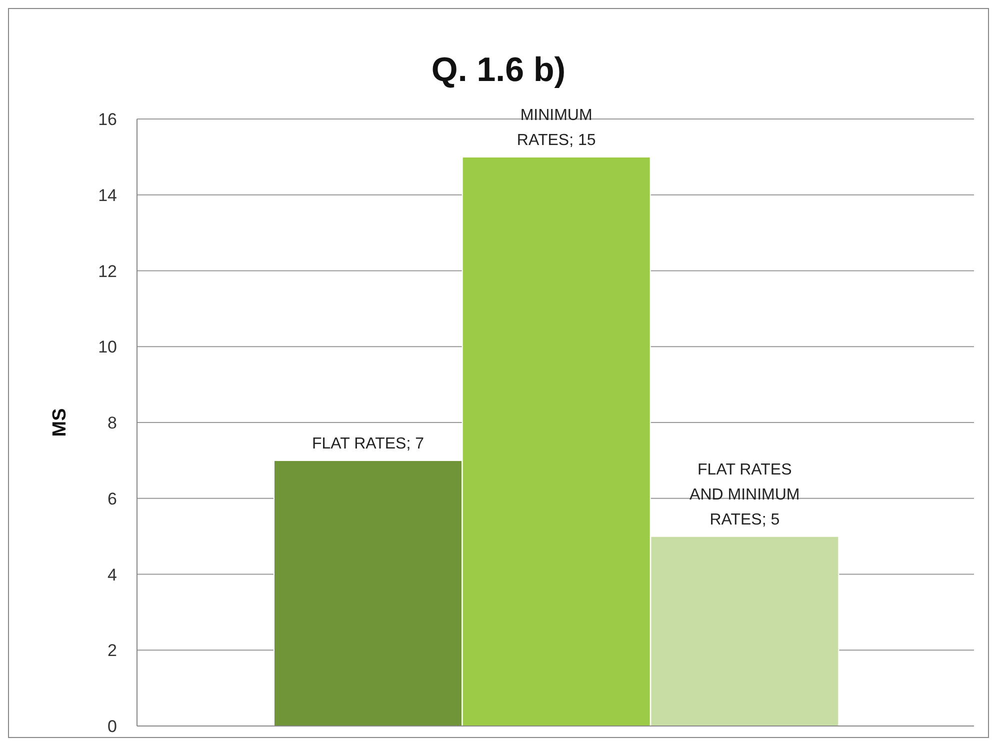 The width and height of the screenshot is (997, 746). Describe the element at coordinates (107, 195) in the screenshot. I see `y-tick-label: 14` at that location.